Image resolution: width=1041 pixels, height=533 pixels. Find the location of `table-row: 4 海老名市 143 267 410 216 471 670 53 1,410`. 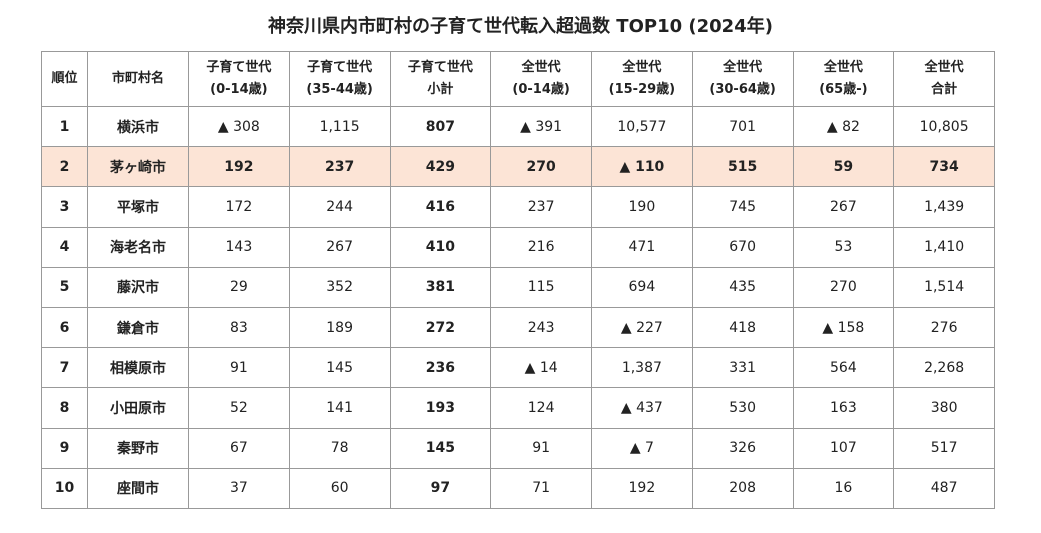

table-row: 4 海老名市 143 267 410 216 471 670 53 1,410 is located at coordinates (518, 247).